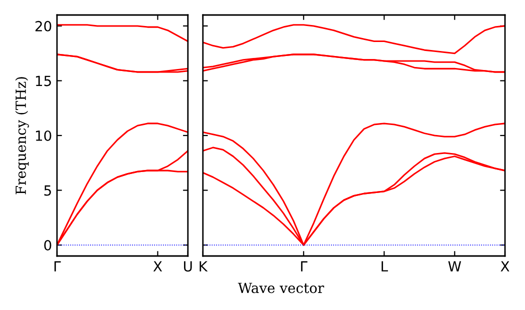  Describe the element at coordinates (22, 135) in the screenshot. I see `y-axis-title: Frequency (THz)` at that location.